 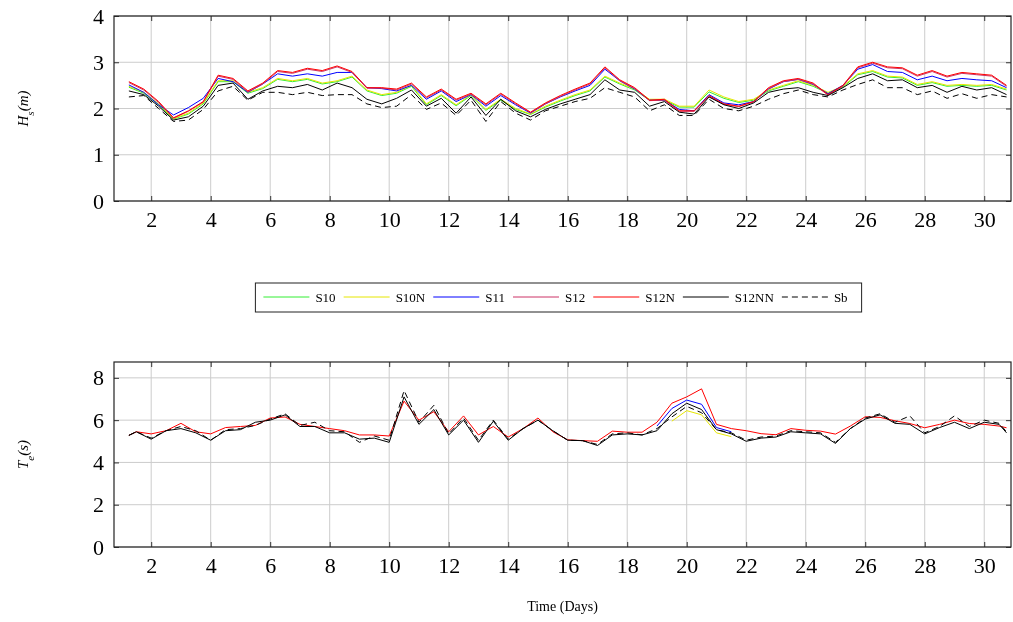 I want to click on legend-label: S10, so click(x=325, y=297).